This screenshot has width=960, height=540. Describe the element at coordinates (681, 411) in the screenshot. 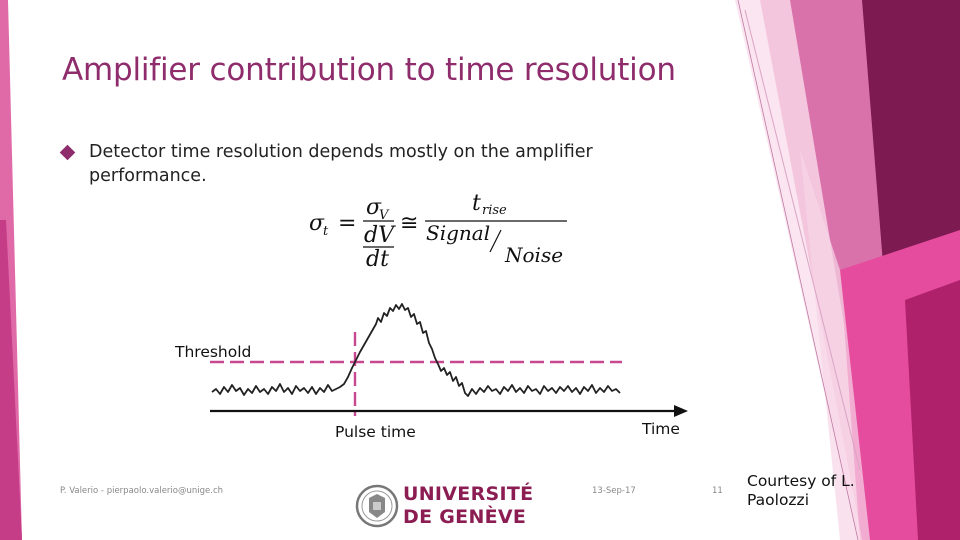

I see `time-axis-arrow-icon` at that location.